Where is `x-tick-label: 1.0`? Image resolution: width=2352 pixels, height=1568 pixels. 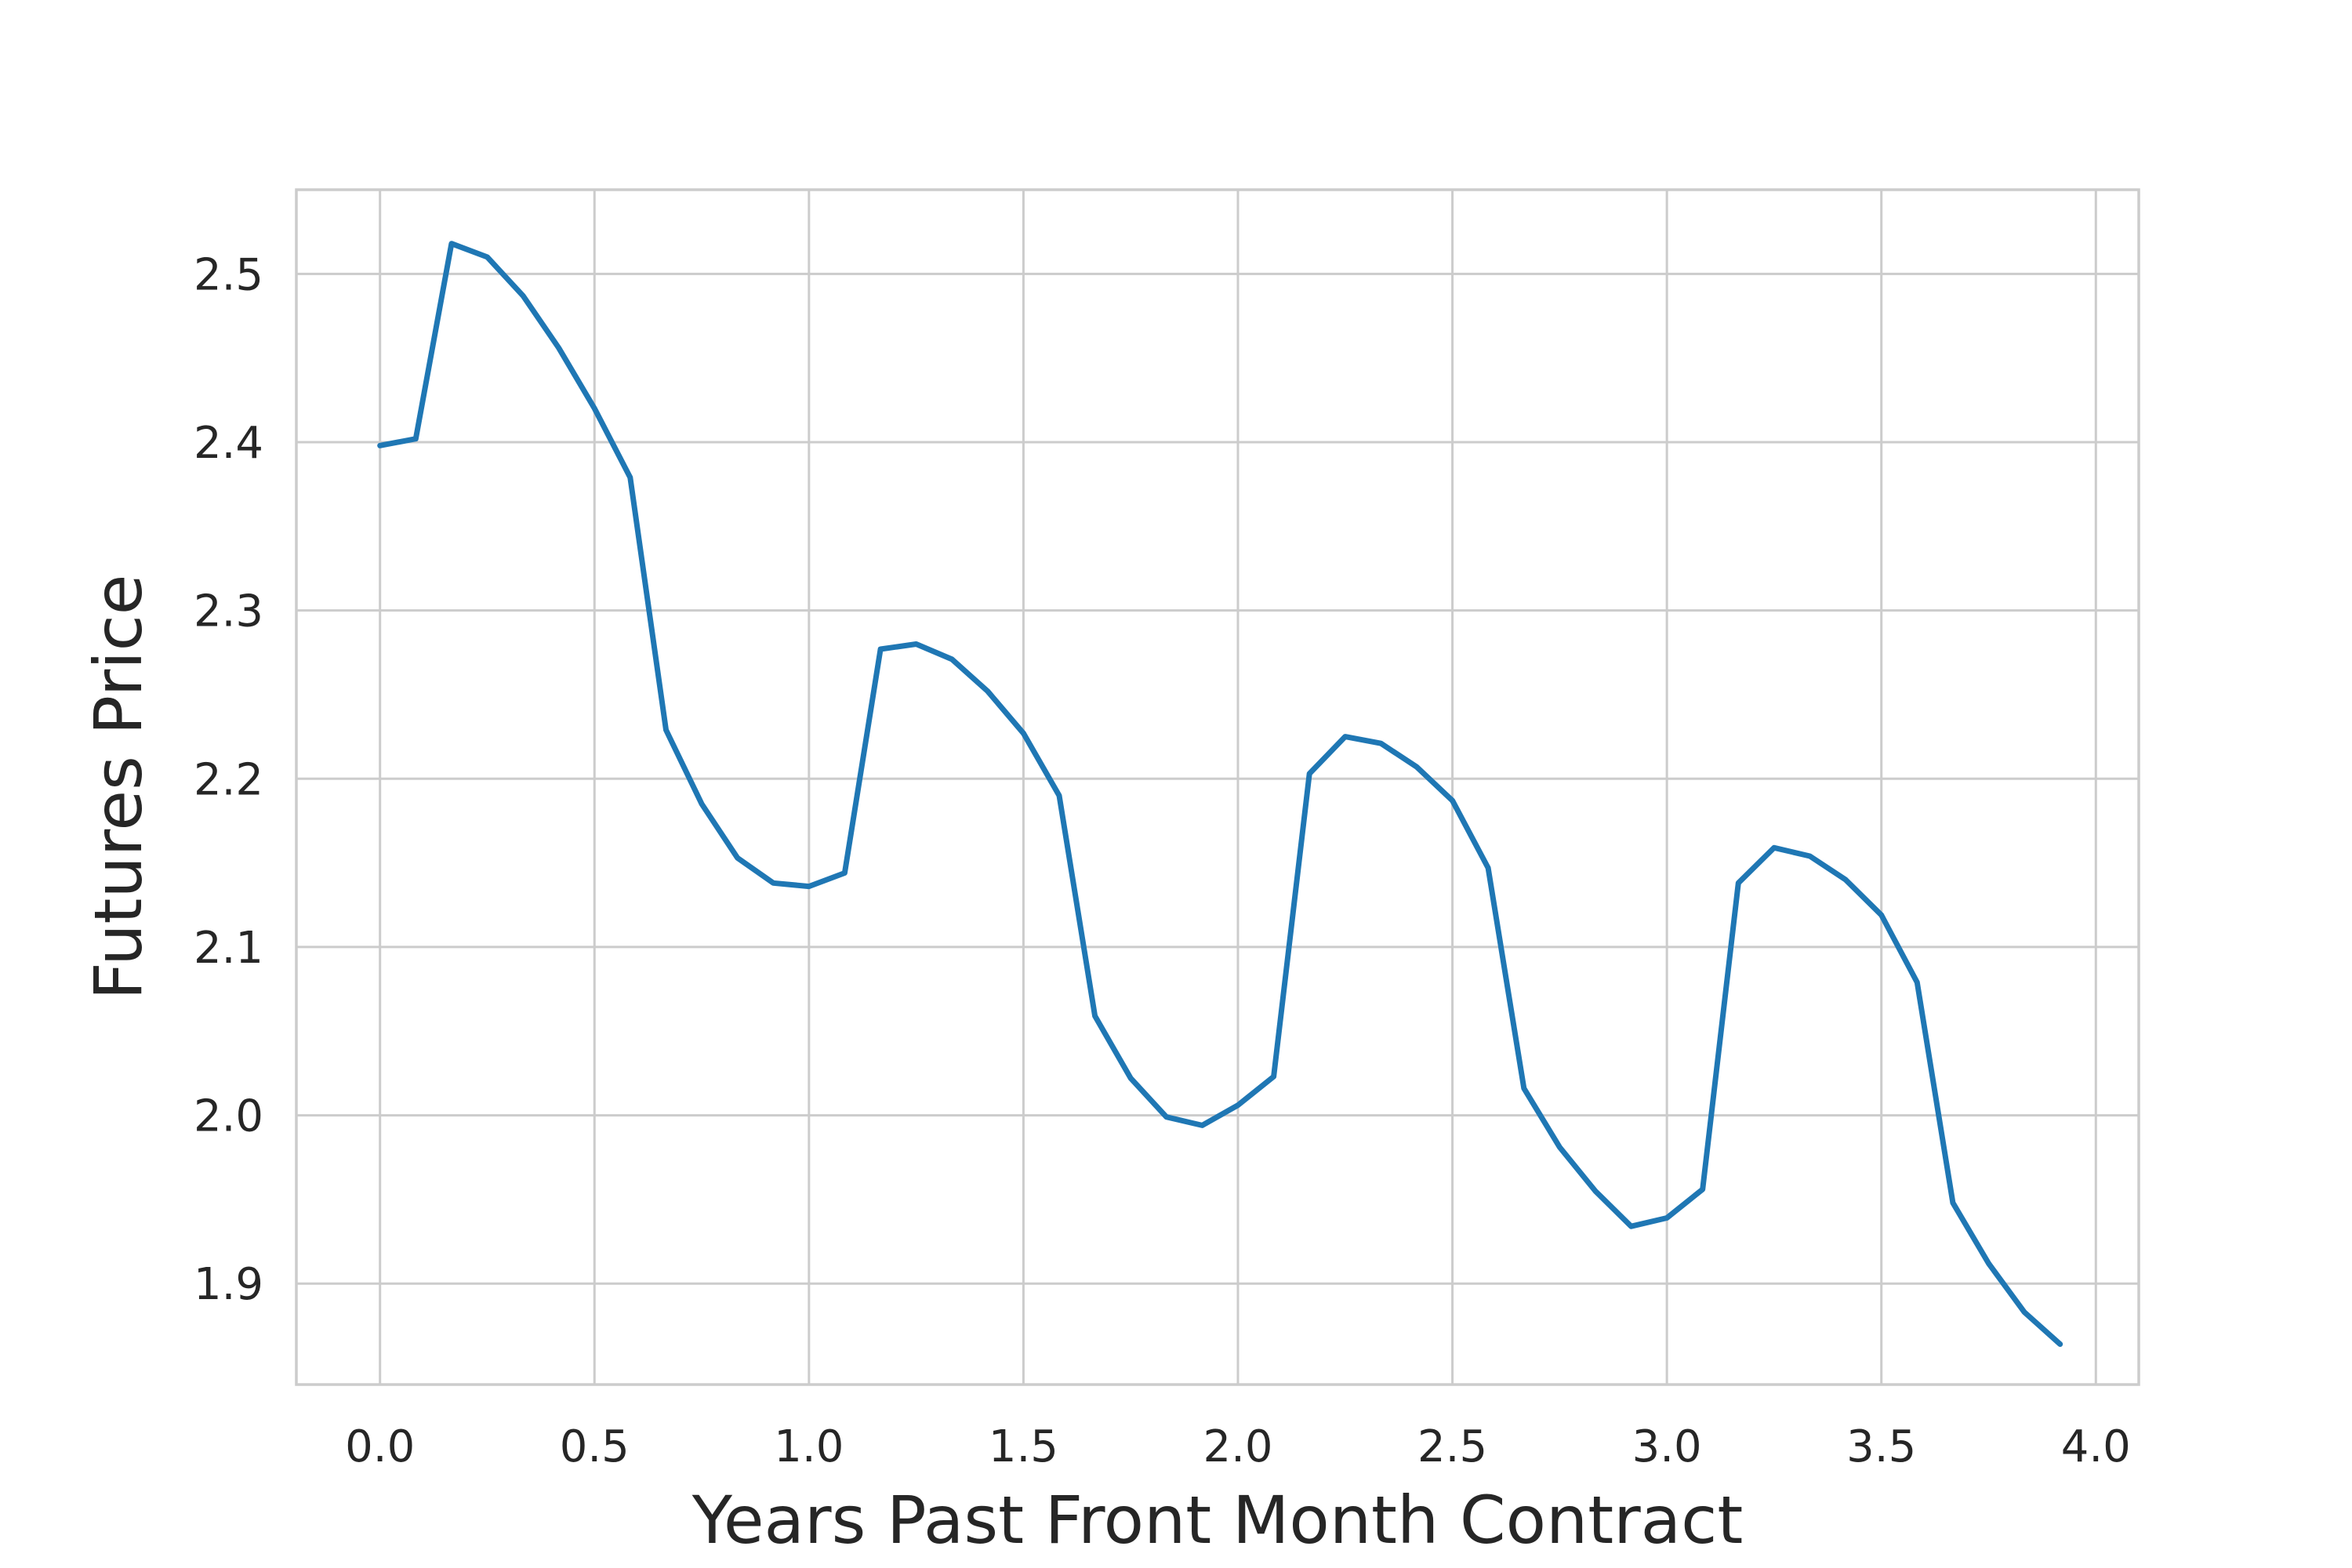 x-tick-label: 1.0 is located at coordinates (809, 1446).